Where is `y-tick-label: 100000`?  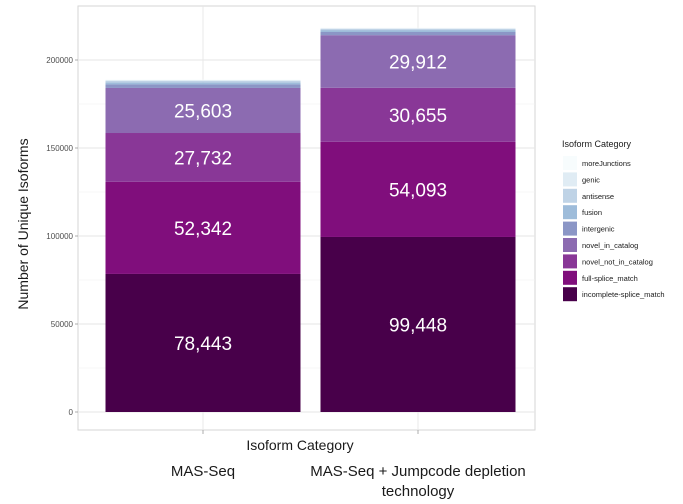 y-tick-label: 100000 is located at coordinates (59, 236).